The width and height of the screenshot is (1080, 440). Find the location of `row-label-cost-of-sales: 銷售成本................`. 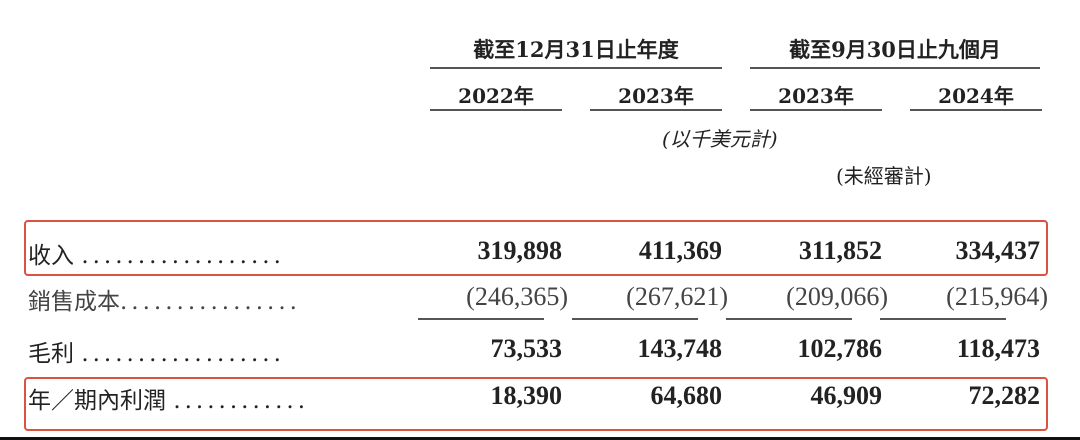

row-label-cost-of-sales: 銷售成本................ is located at coordinates (164, 302).